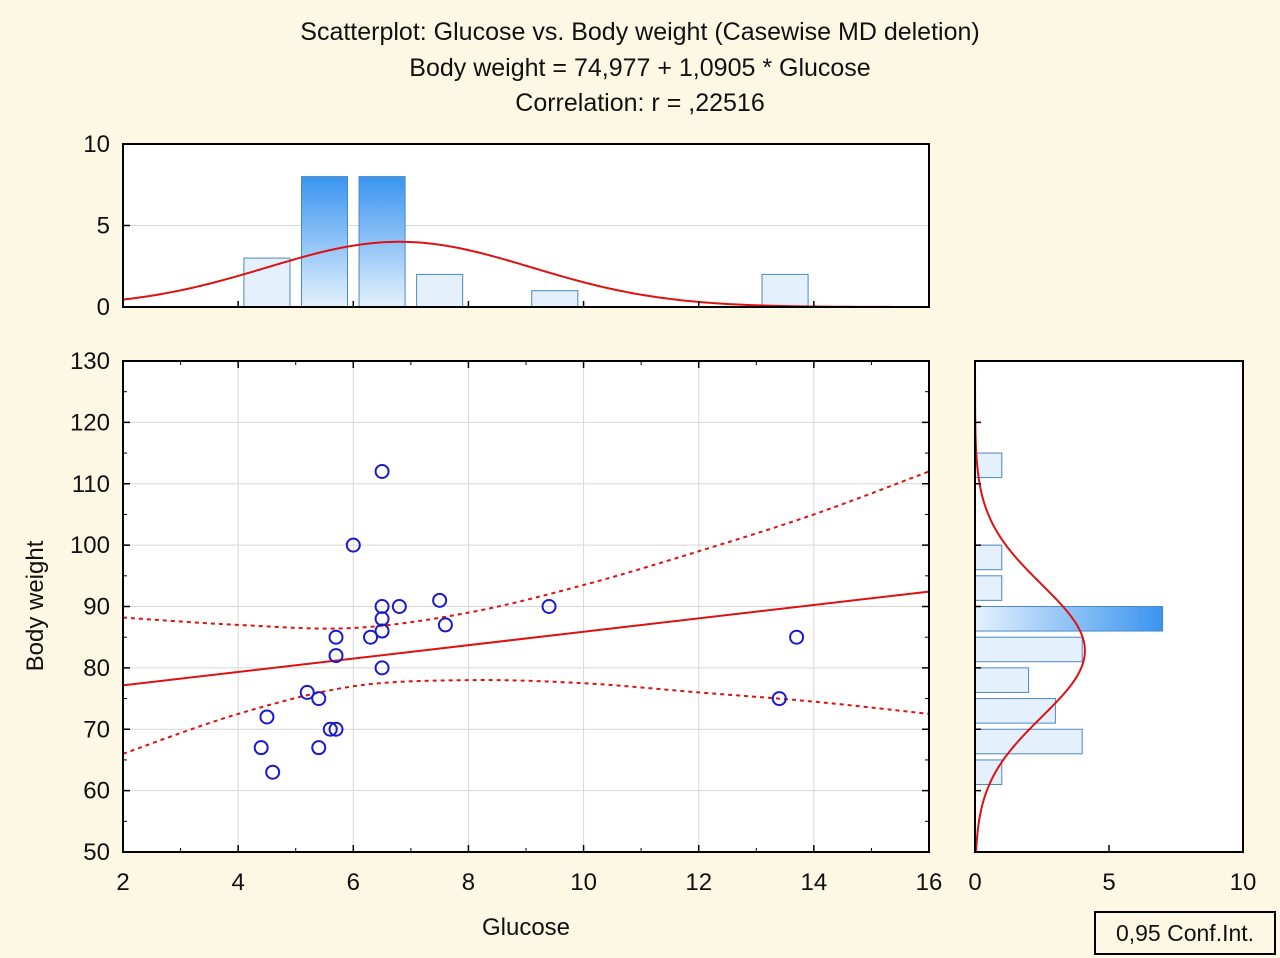  What do you see at coordinates (90, 545) in the screenshot?
I see `y-tick-label: 100` at bounding box center [90, 545].